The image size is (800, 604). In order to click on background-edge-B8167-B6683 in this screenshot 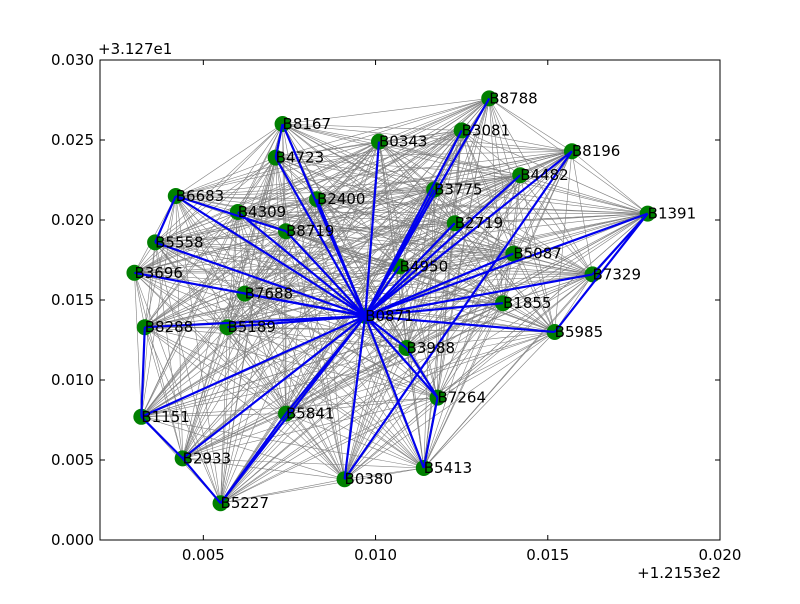, I will do `click(229, 160)`.